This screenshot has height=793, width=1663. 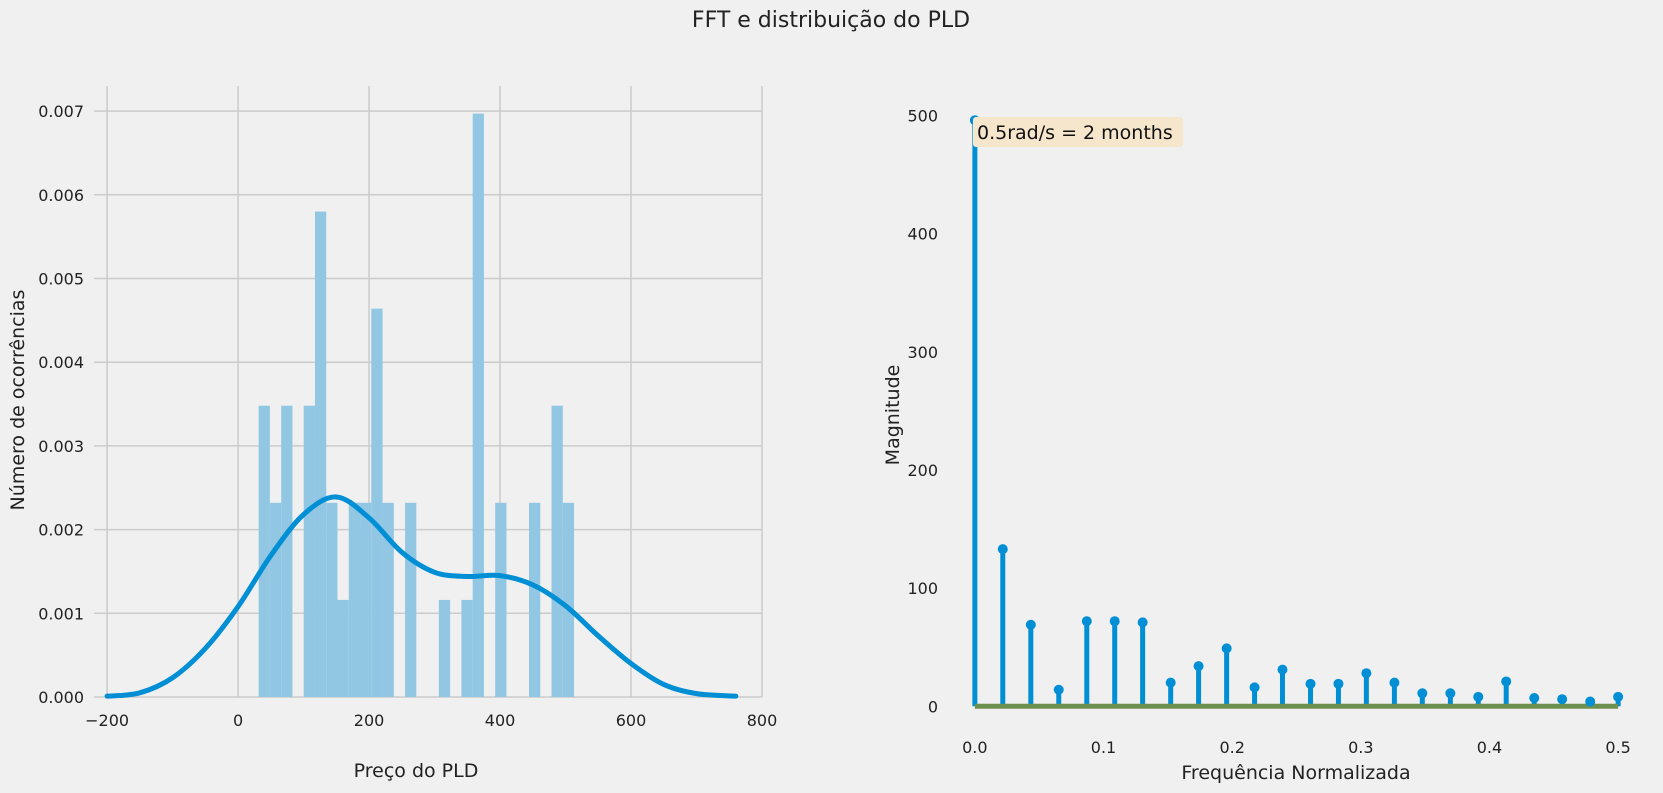 What do you see at coordinates (922, 470) in the screenshot?
I see `fft-y-tick-label: 200` at bounding box center [922, 470].